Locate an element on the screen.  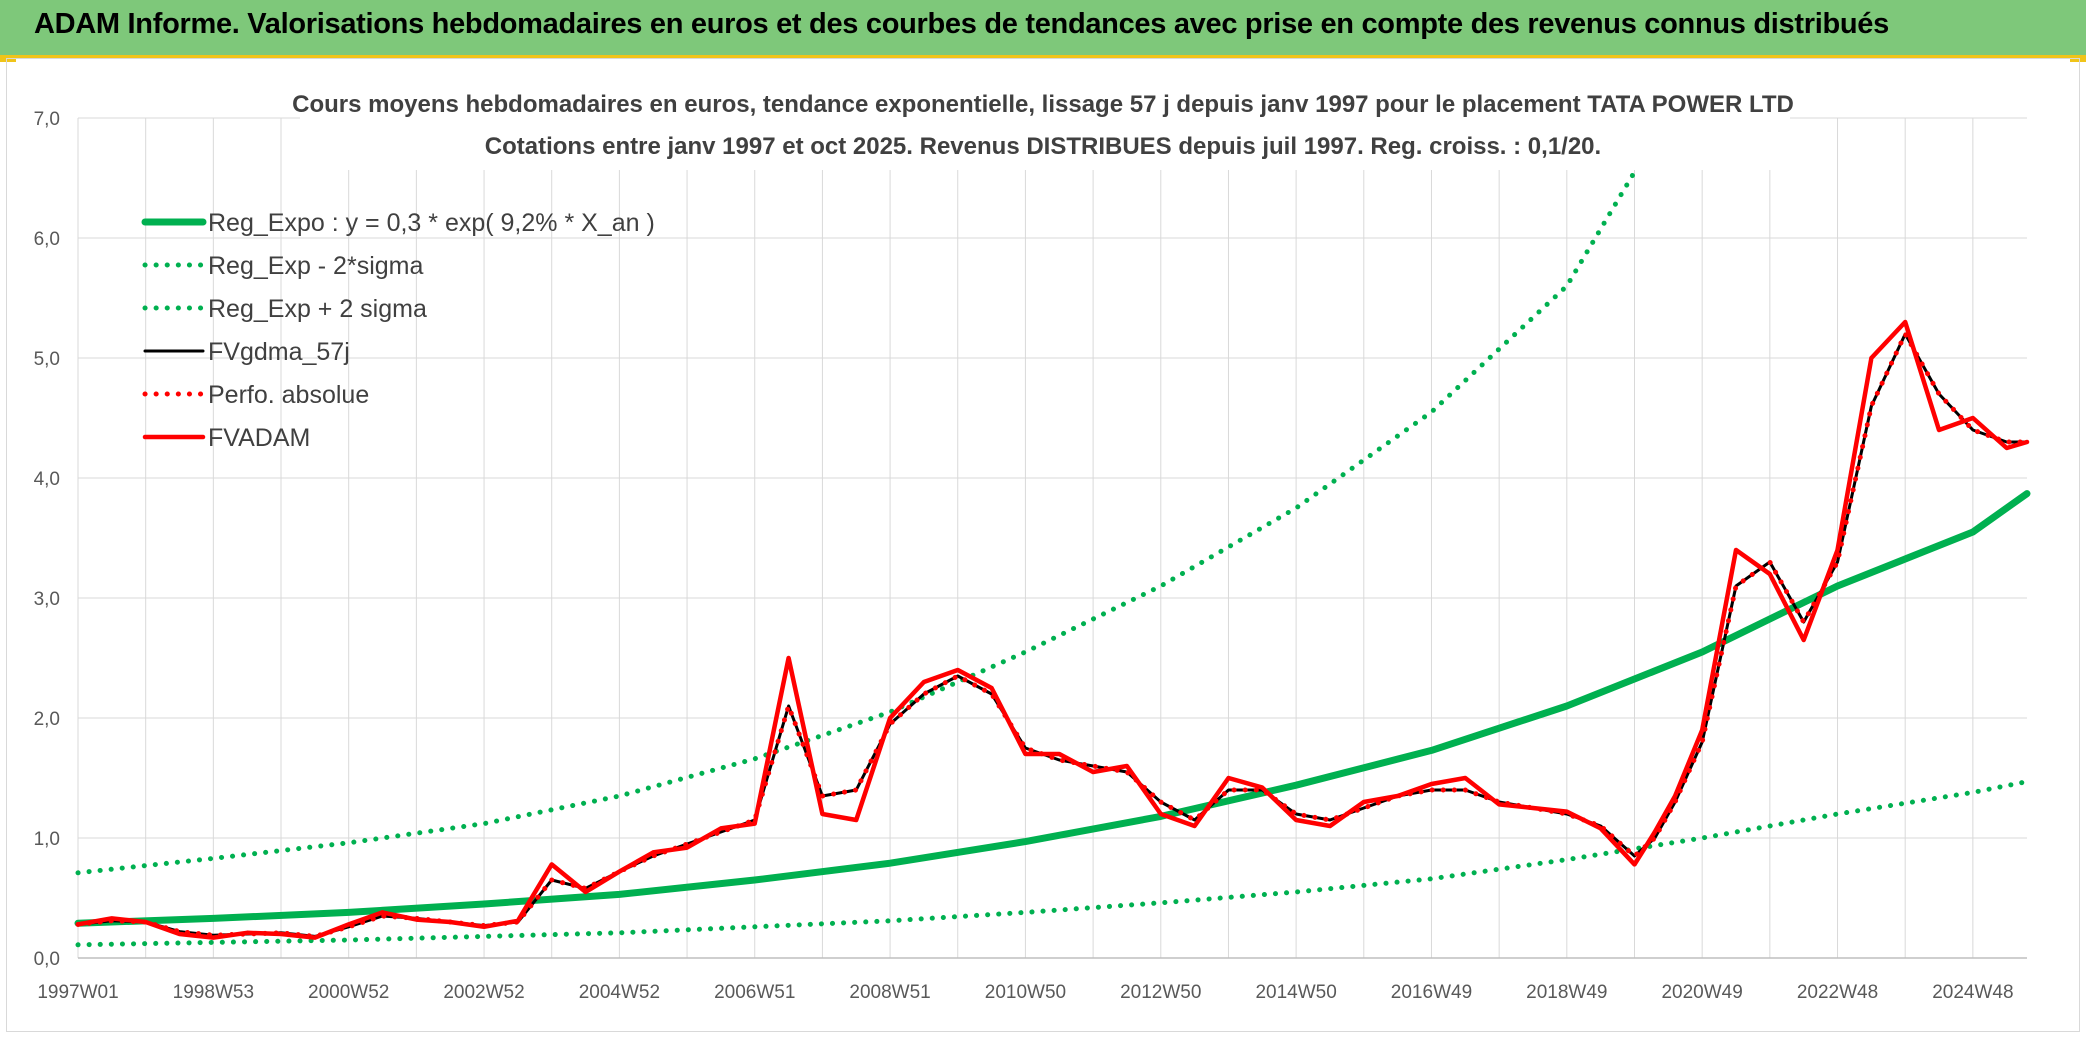
y-tick-label: 2,0 is located at coordinates (47, 719).